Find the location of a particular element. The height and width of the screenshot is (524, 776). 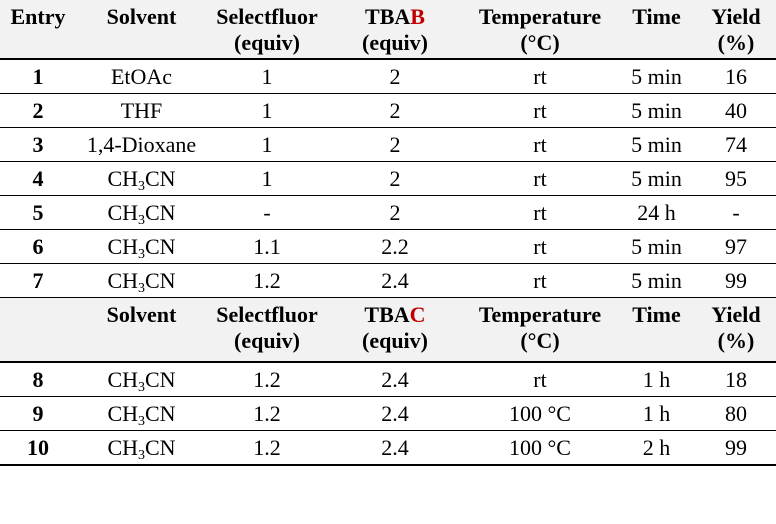

yield-cell: 80 is located at coordinates (736, 413).